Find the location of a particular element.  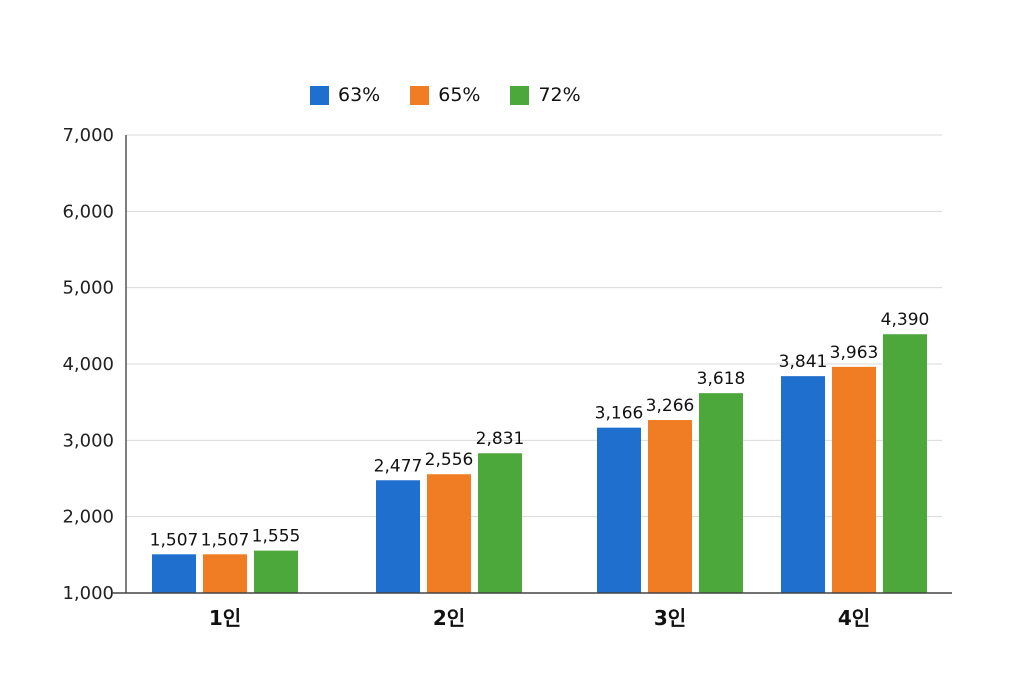

x-tick-label: 1인 is located at coordinates (225, 618).